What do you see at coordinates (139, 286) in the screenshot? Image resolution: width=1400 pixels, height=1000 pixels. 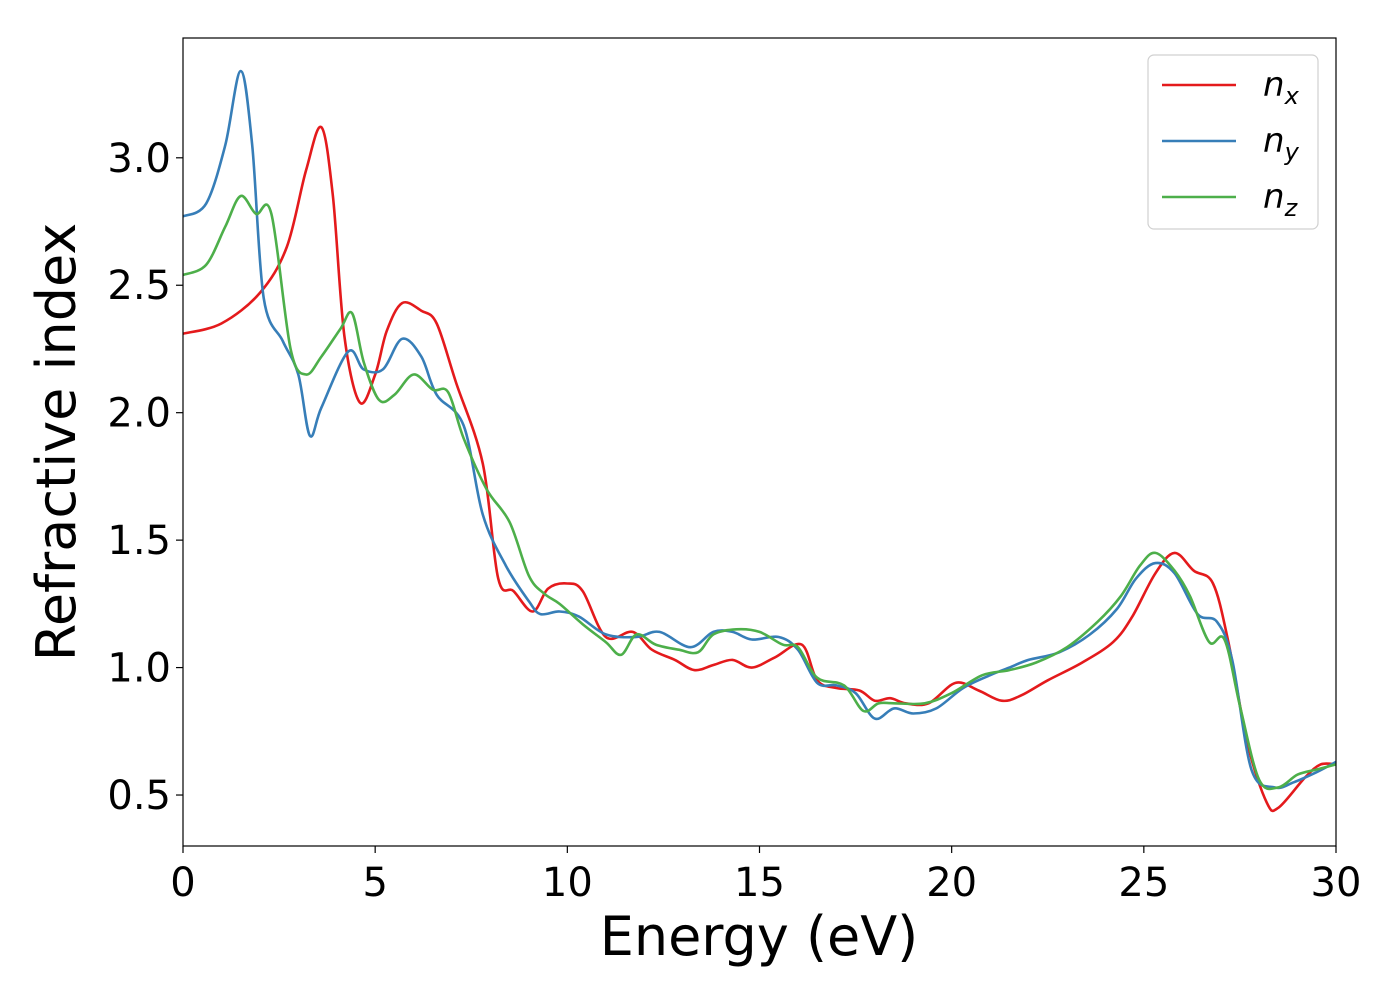 I see `y-tick-label: 2.5` at bounding box center [139, 286].